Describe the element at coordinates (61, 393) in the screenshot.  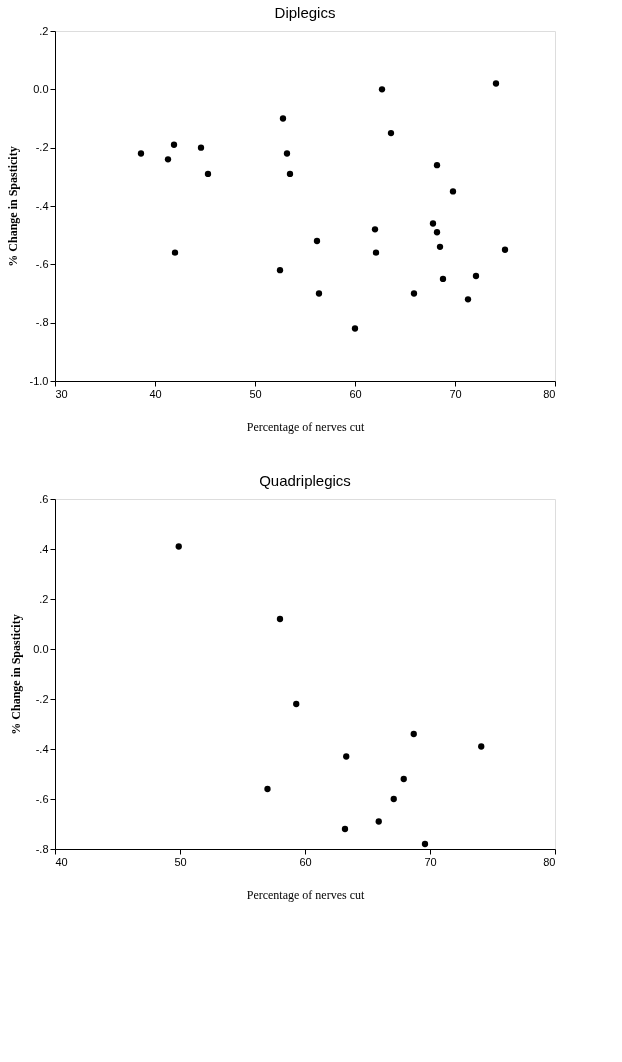
I see `x-tick-label: 30` at that location.